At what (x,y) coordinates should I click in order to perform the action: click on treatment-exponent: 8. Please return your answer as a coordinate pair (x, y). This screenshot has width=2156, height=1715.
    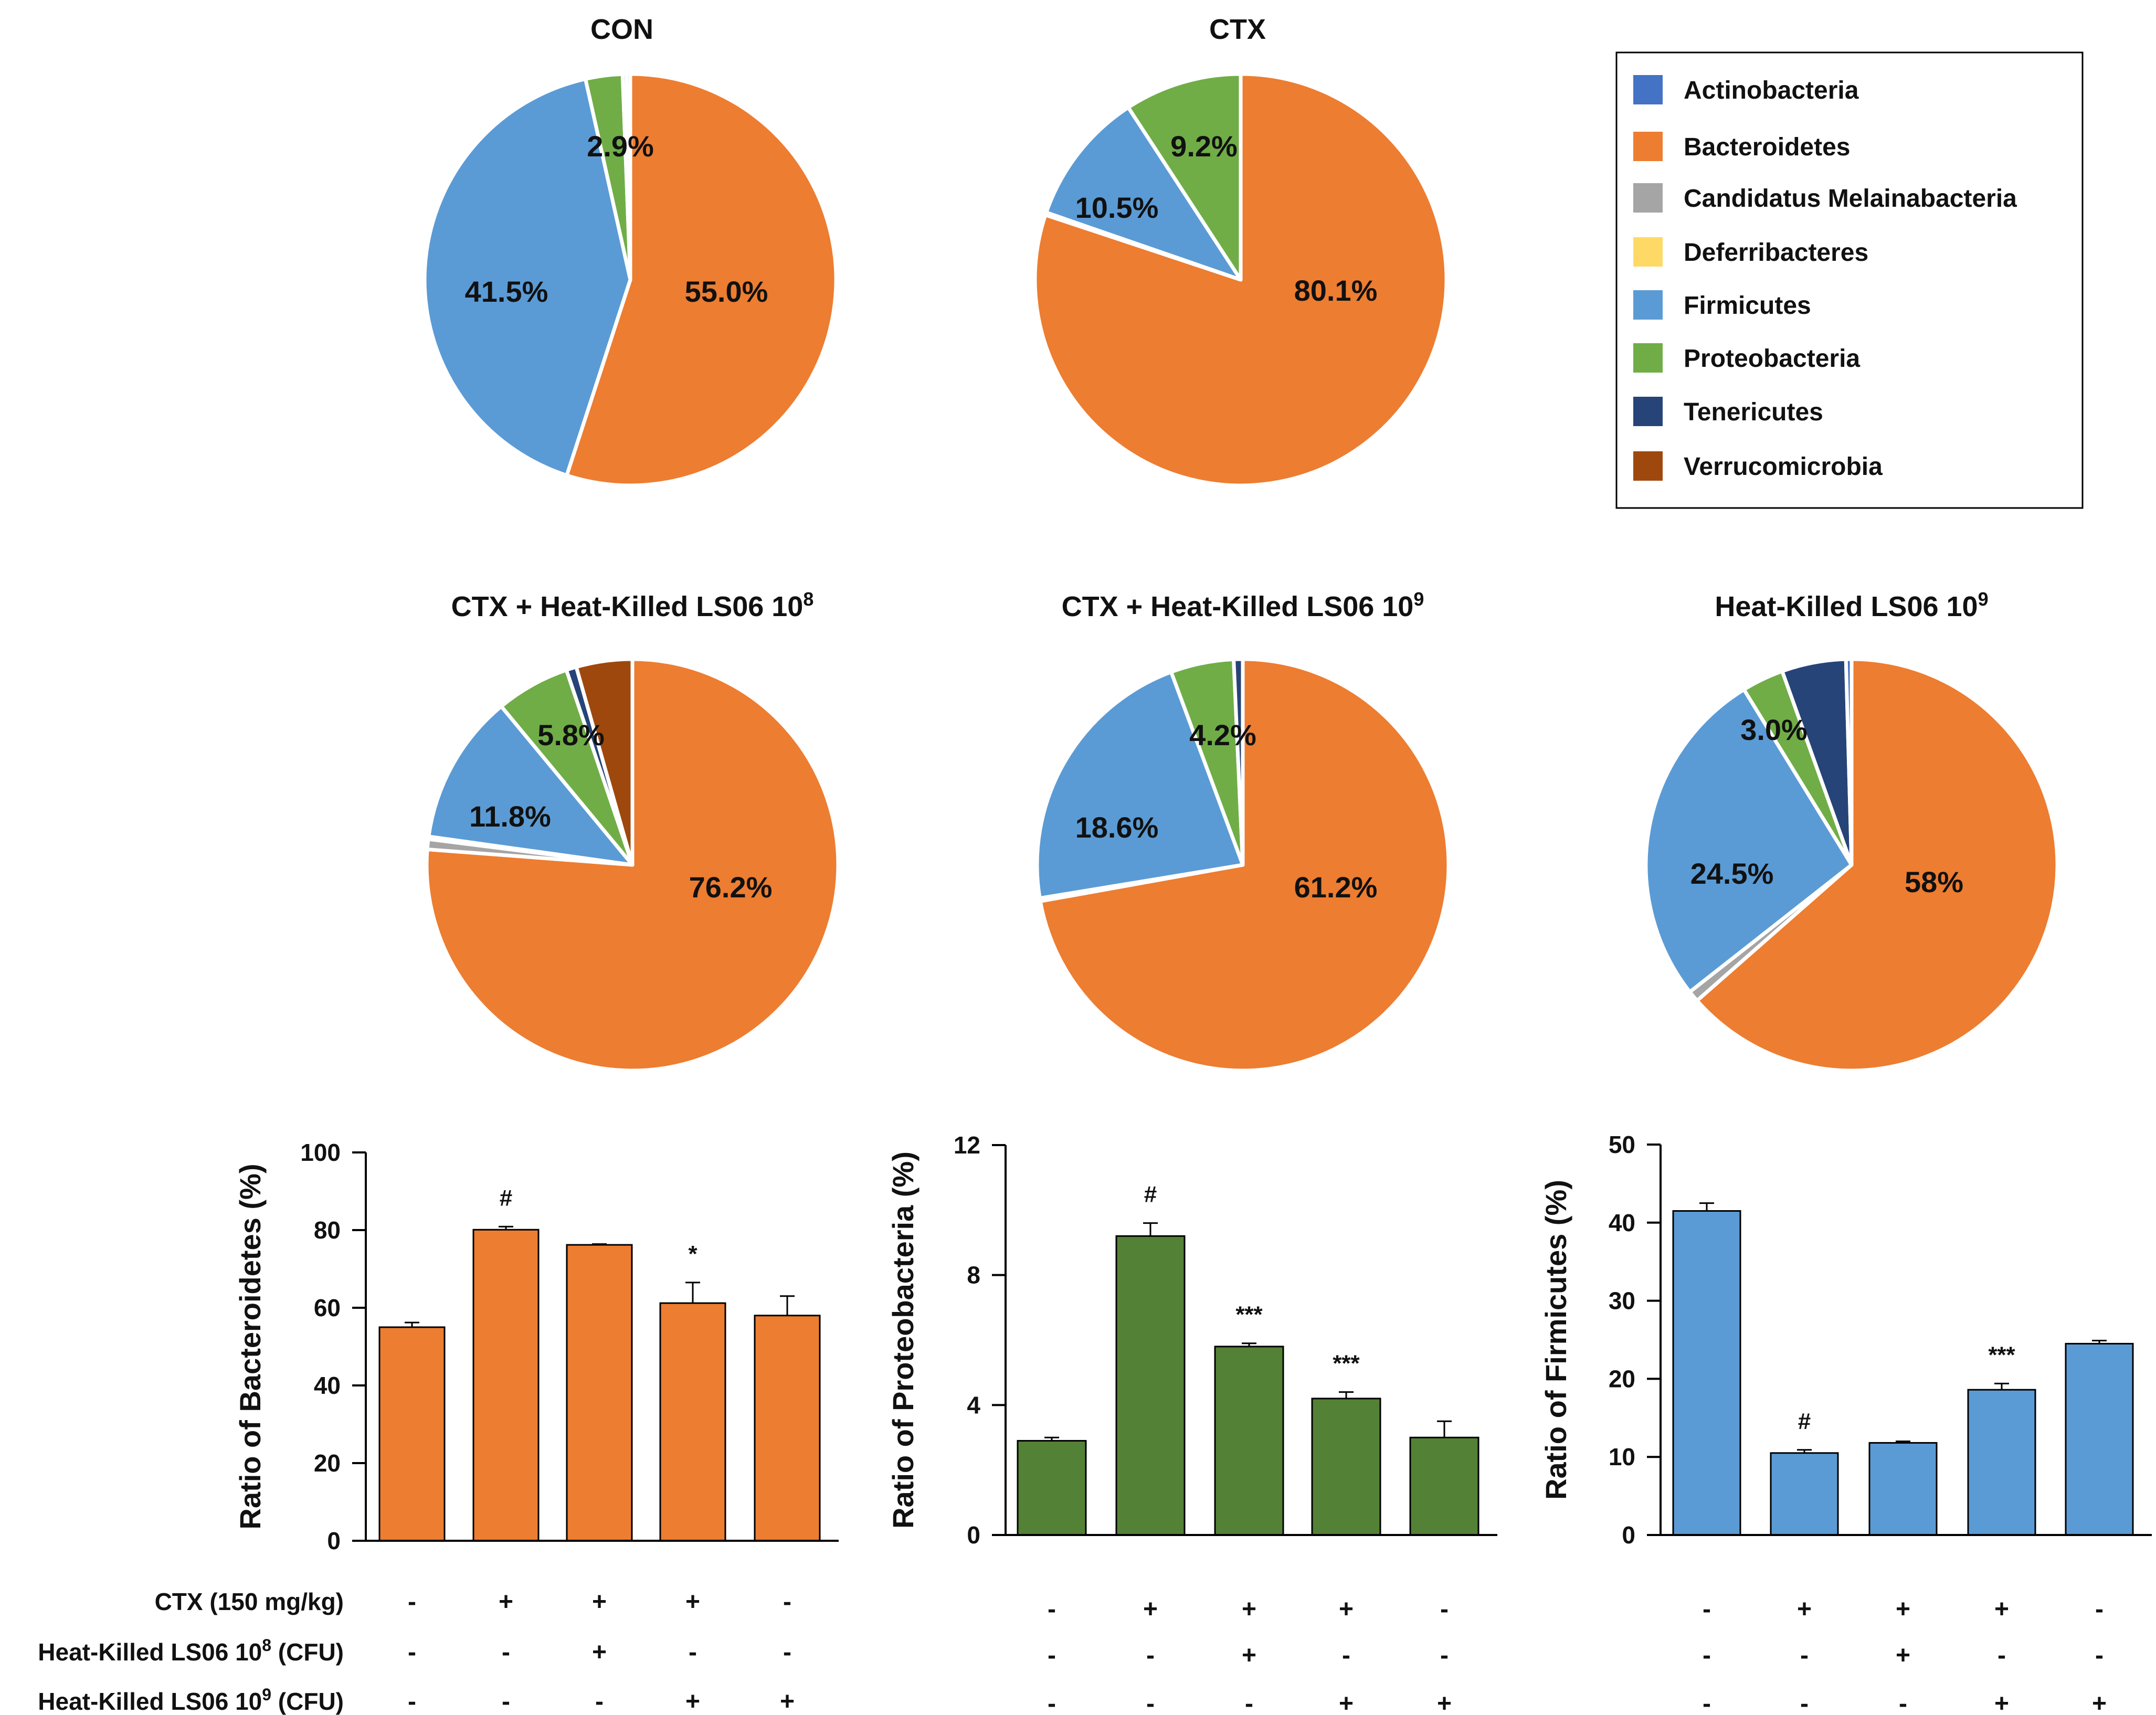
    Looking at the image, I should click on (266, 1645).